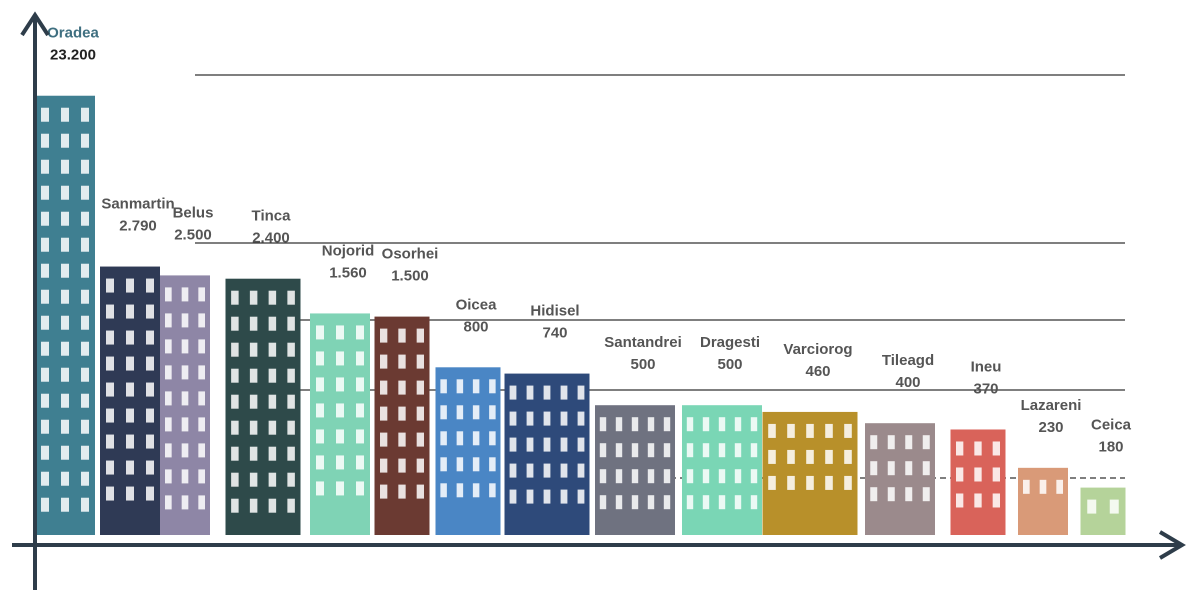 This screenshot has width=1186, height=592. What do you see at coordinates (73, 55) in the screenshot?
I see `population-label: 23.200` at bounding box center [73, 55].